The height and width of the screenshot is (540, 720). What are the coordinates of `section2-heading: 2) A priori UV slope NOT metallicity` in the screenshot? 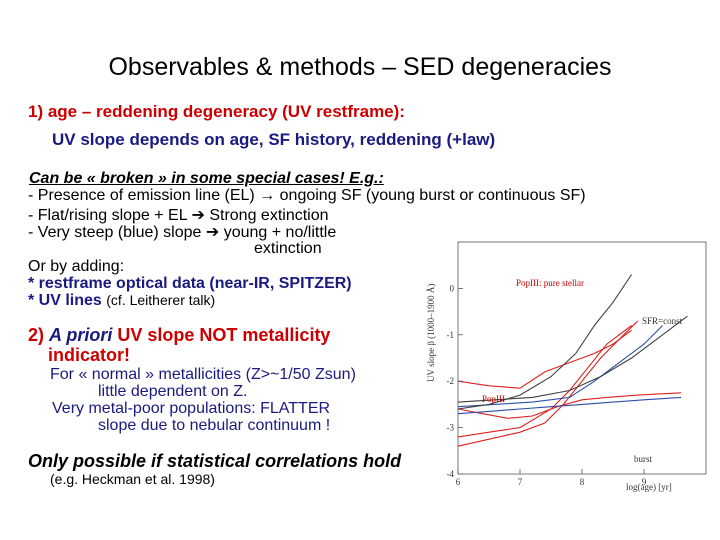 It's located at (179, 335).